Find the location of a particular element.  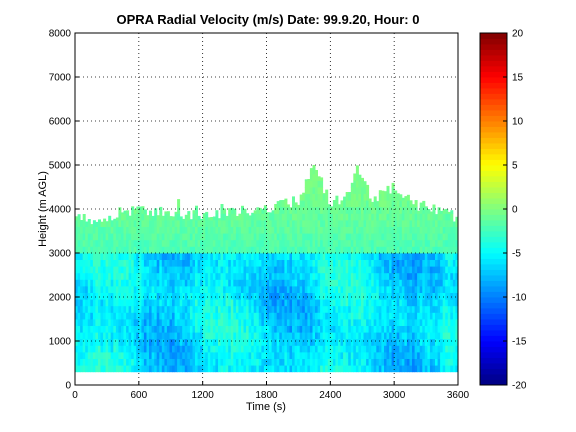

colorbar-cell is located at coordinates (493, 256).